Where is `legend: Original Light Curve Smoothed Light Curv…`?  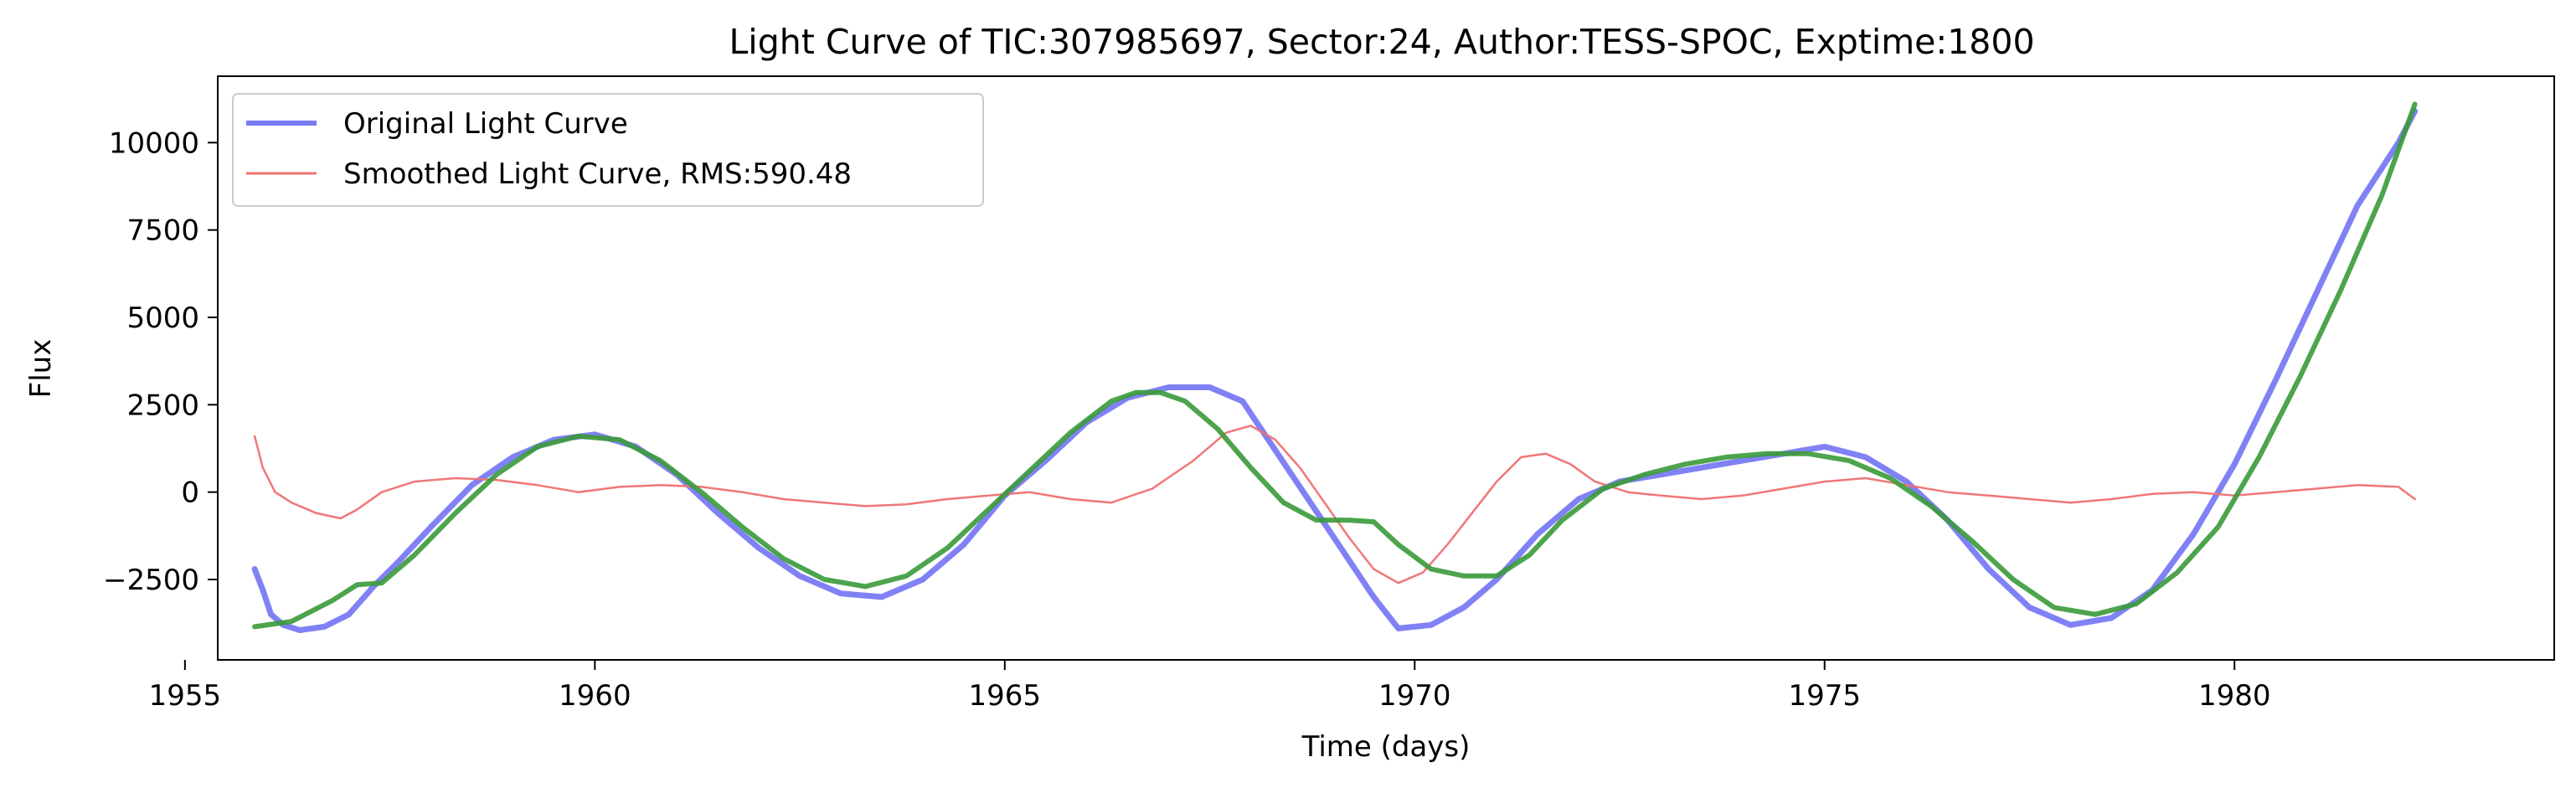 legend: Original Light Curve Smoothed Light Curv… is located at coordinates (608, 150).